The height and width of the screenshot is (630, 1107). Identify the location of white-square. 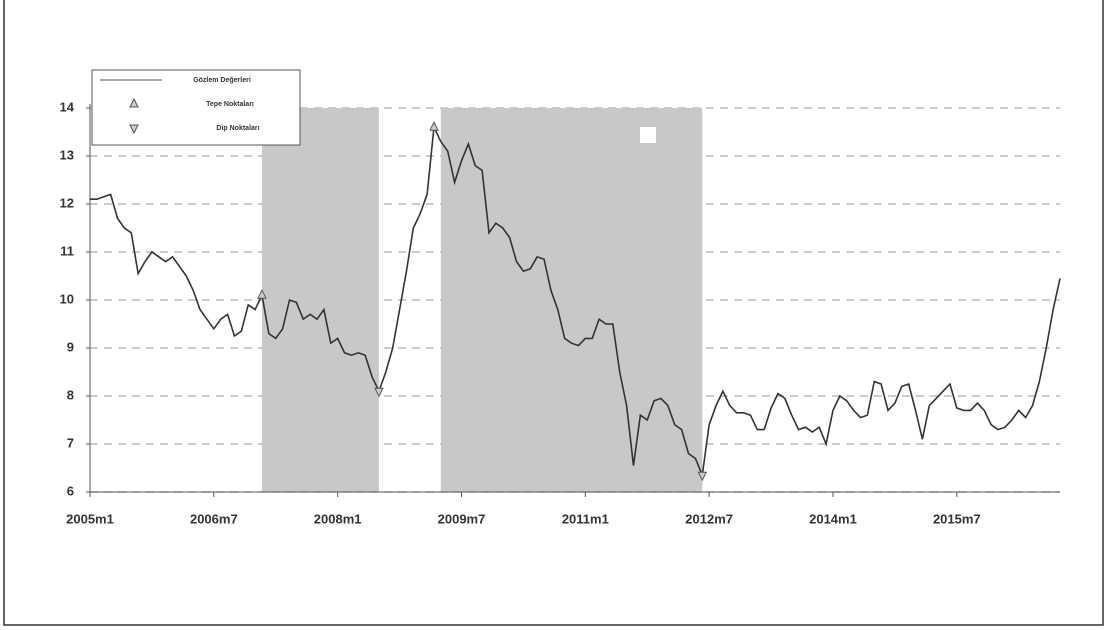
(648, 135).